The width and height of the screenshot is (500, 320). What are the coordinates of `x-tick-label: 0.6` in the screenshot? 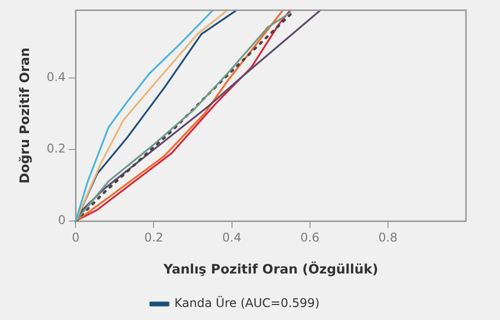 It's located at (310, 237).